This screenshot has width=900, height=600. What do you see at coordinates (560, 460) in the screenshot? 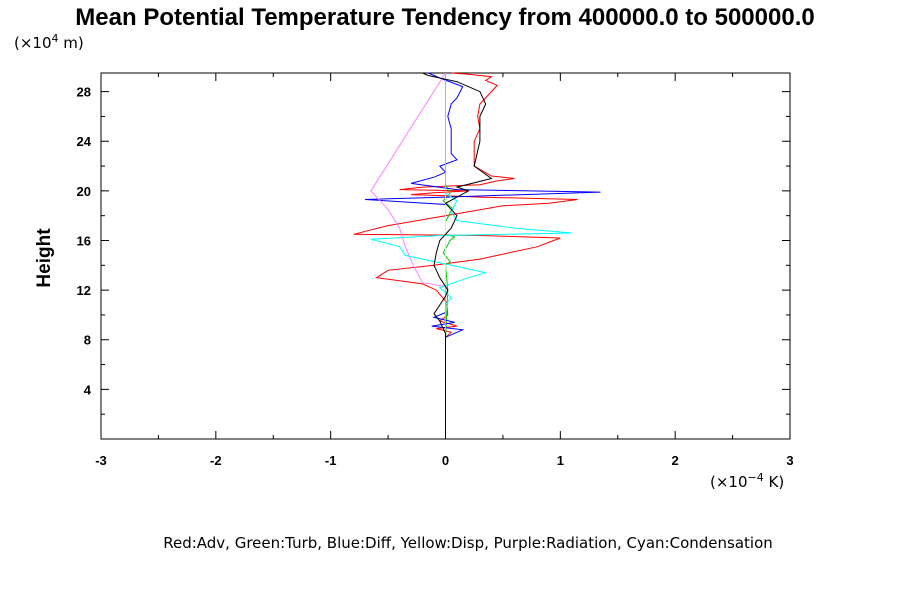
I see `x-tick-label: 1` at bounding box center [560, 460].